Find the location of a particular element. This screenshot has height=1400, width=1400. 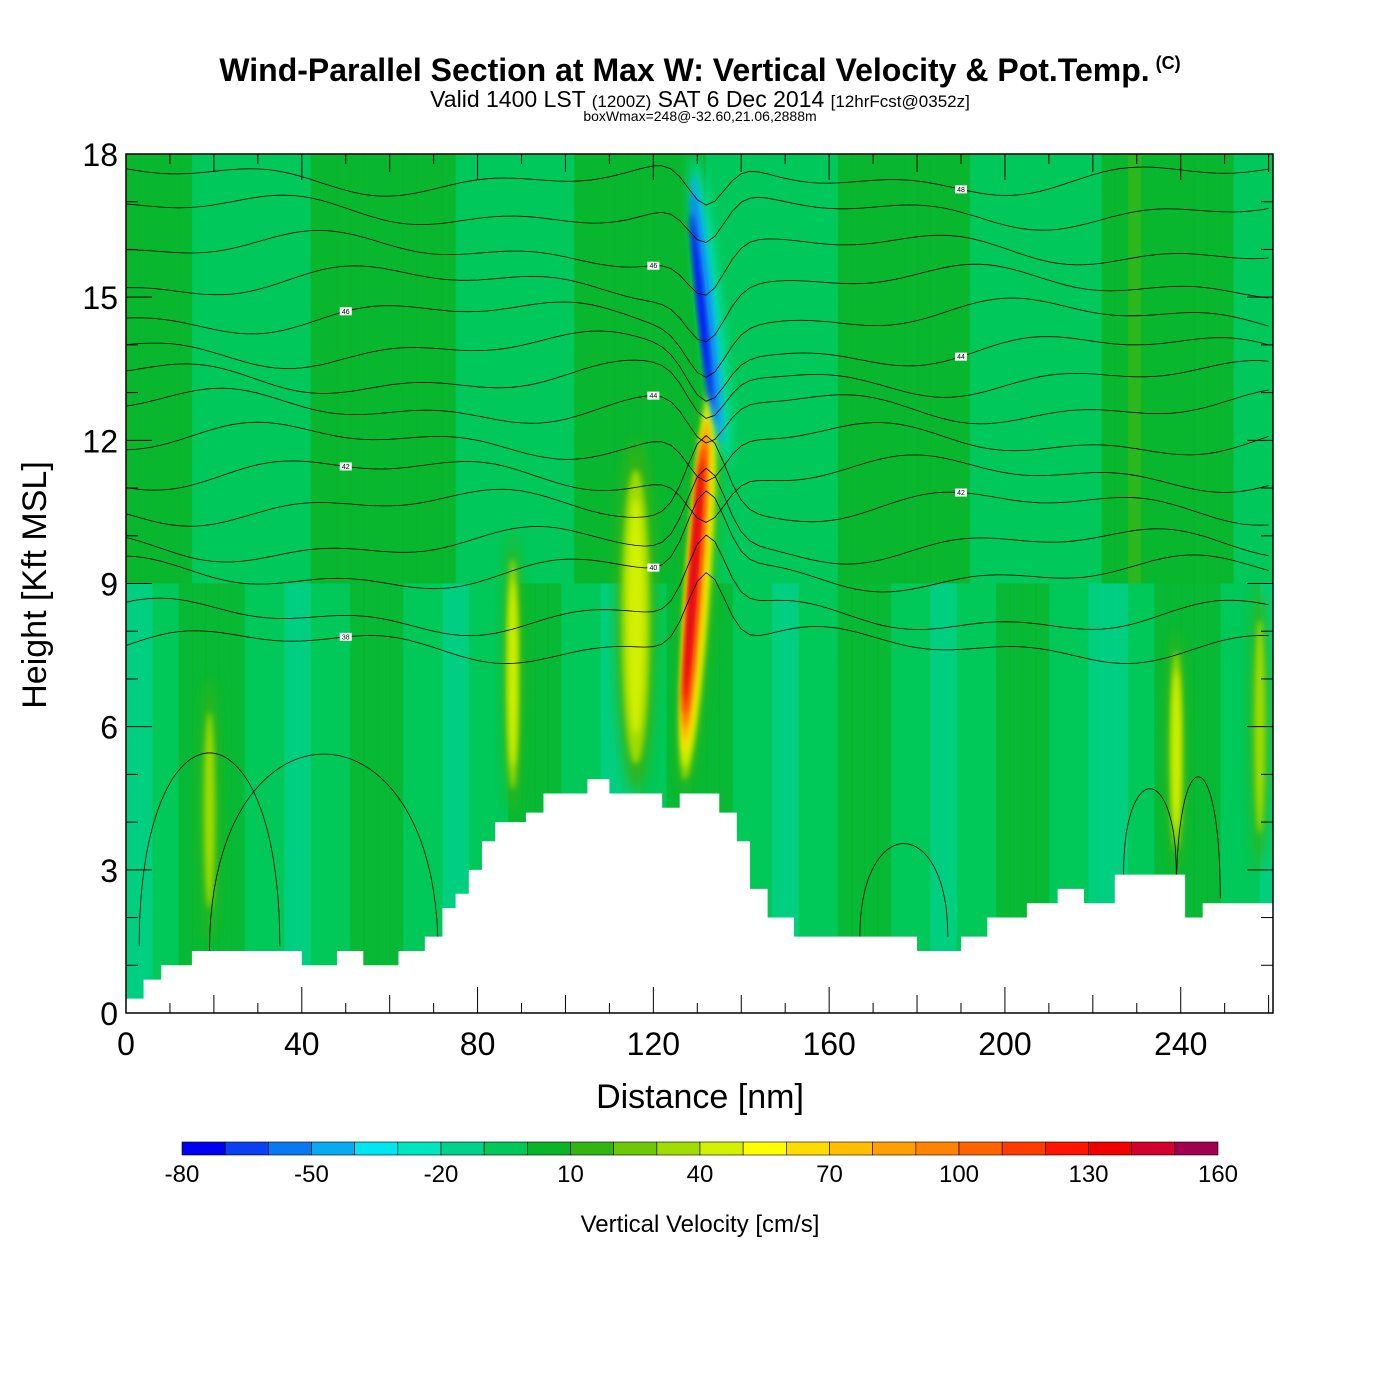

colorbar-title: Vertical Velocity [cm/s] is located at coordinates (700, 1224).